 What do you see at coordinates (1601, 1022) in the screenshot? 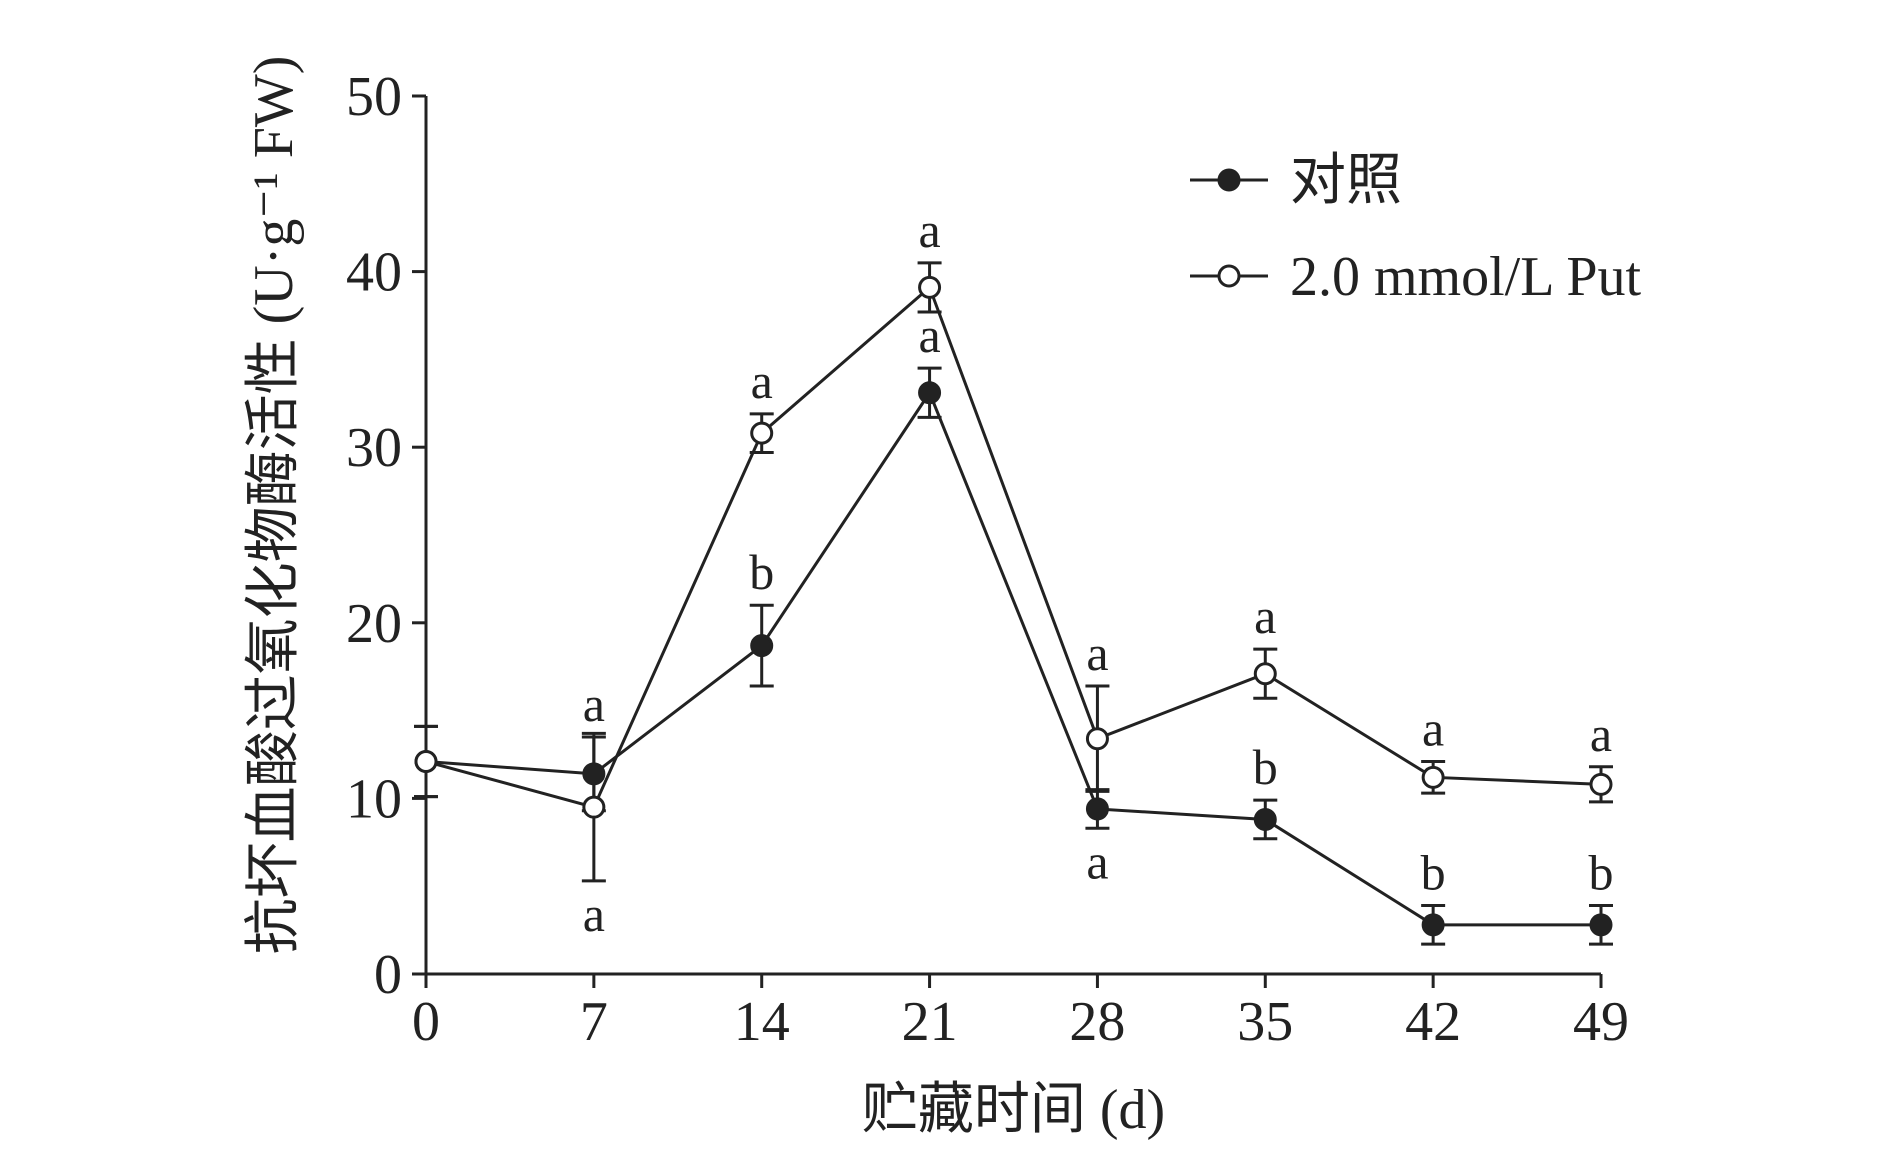
I see `x-tick-label: 49` at bounding box center [1601, 1022].